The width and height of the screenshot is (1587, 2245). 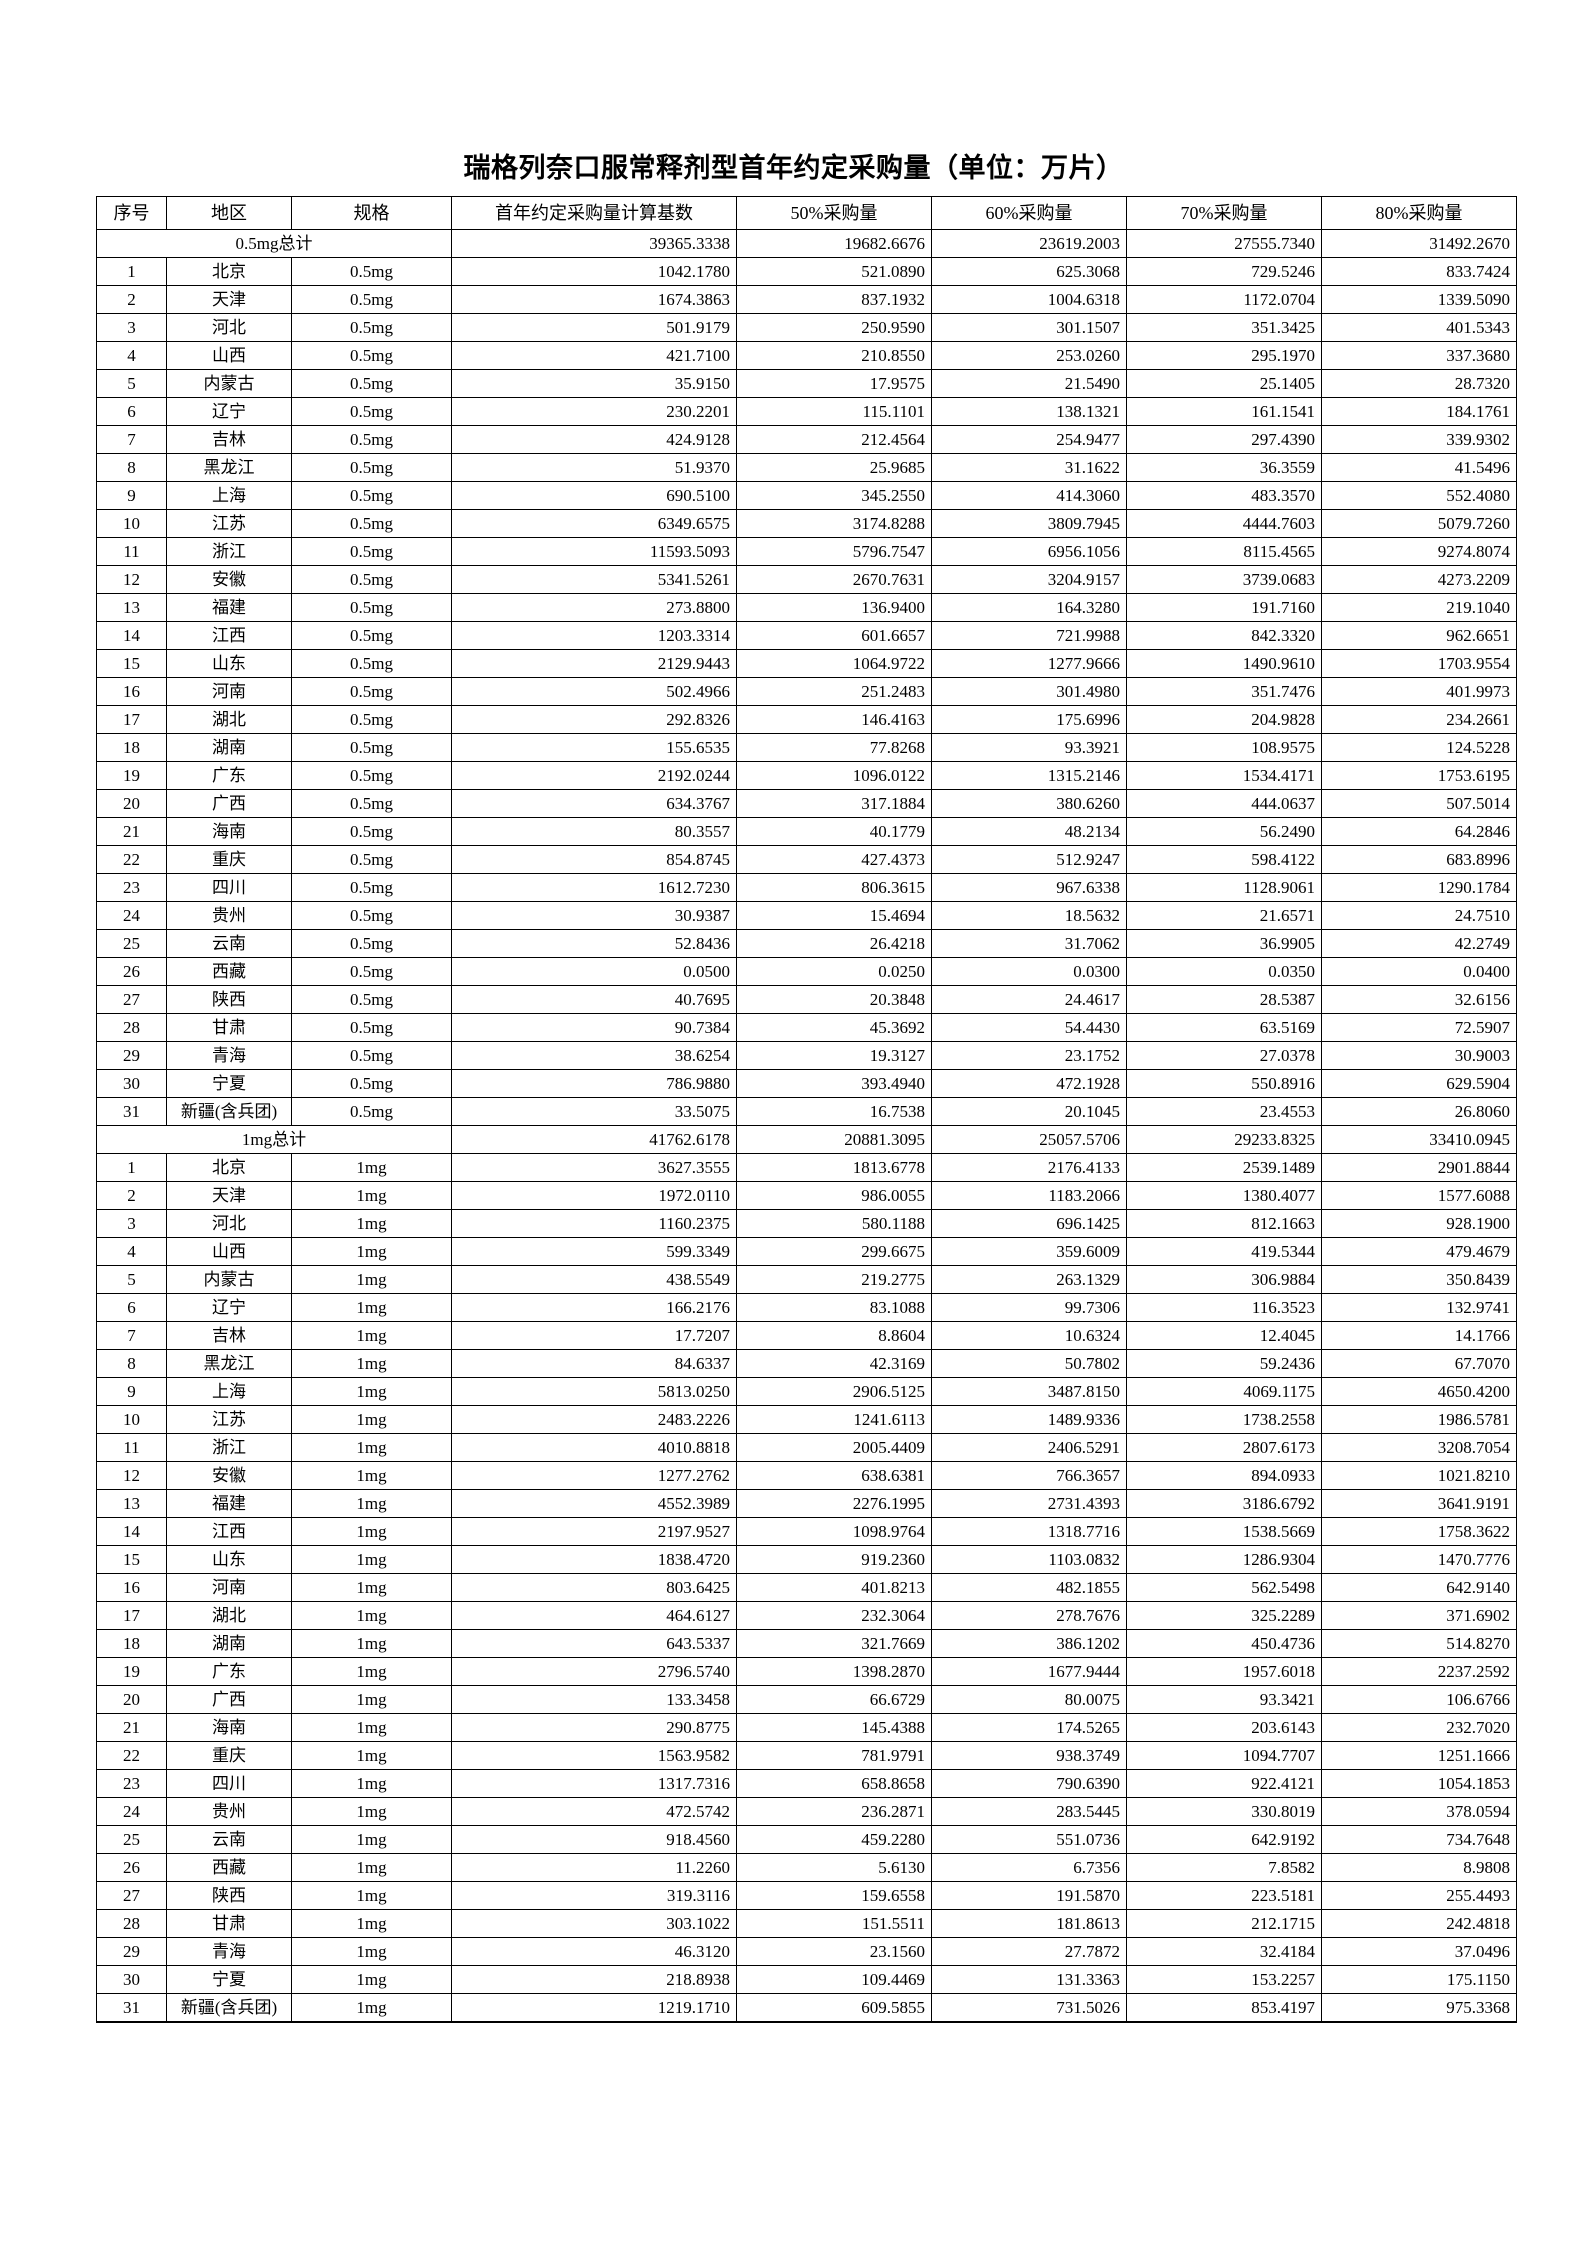 I want to click on cell-base: 52.8436, so click(x=594, y=943).